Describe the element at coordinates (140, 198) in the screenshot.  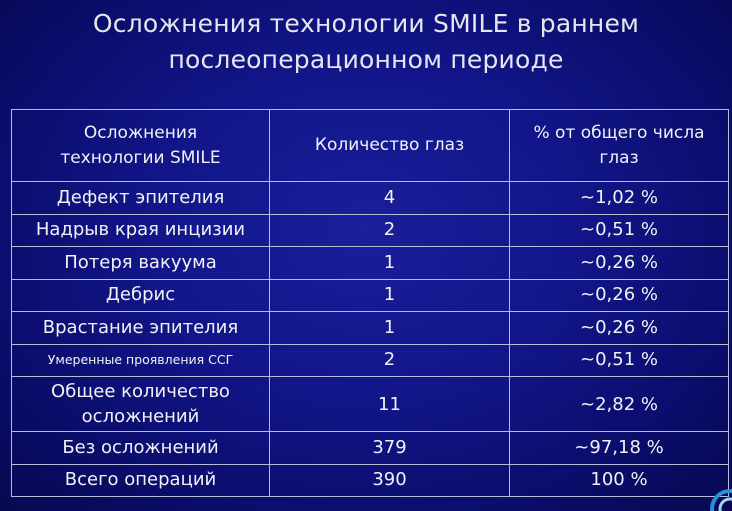
I see `row-label: Дефект эпителия` at that location.